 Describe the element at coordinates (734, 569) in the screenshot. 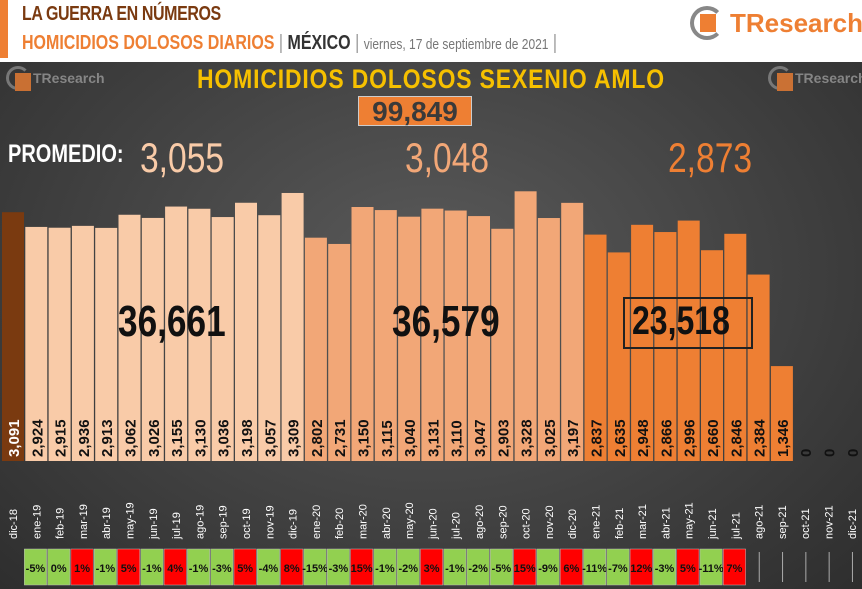

I see `change-label: 7%` at that location.